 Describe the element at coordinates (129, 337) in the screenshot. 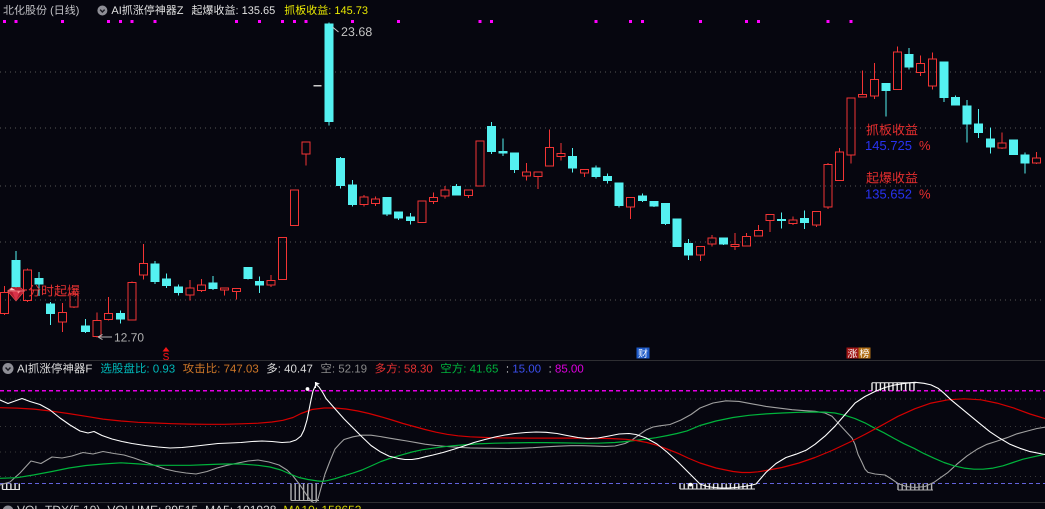

I see `low-price-label-text` at that location.